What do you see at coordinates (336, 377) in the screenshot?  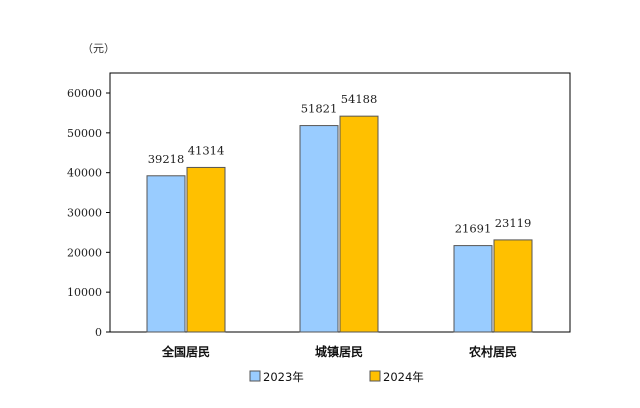 I see `legend: 2023年 2024年` at bounding box center [336, 377].